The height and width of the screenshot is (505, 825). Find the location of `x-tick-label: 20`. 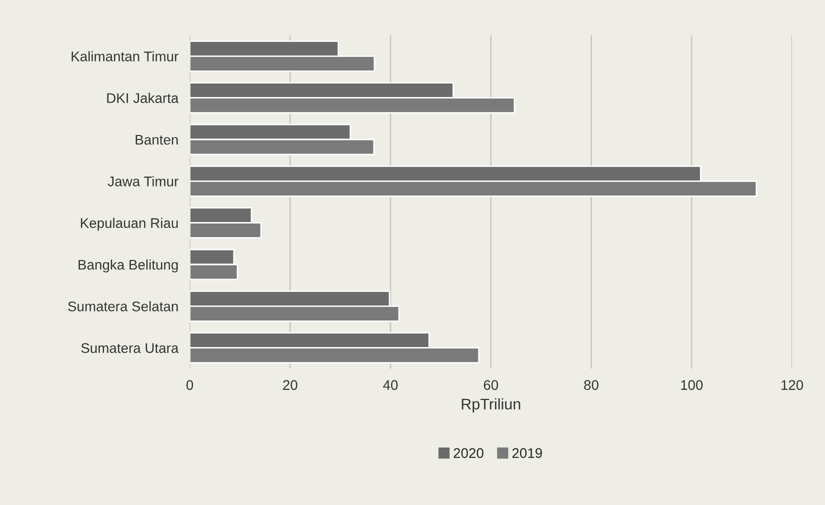

x-tick-label: 20 is located at coordinates (290, 385).